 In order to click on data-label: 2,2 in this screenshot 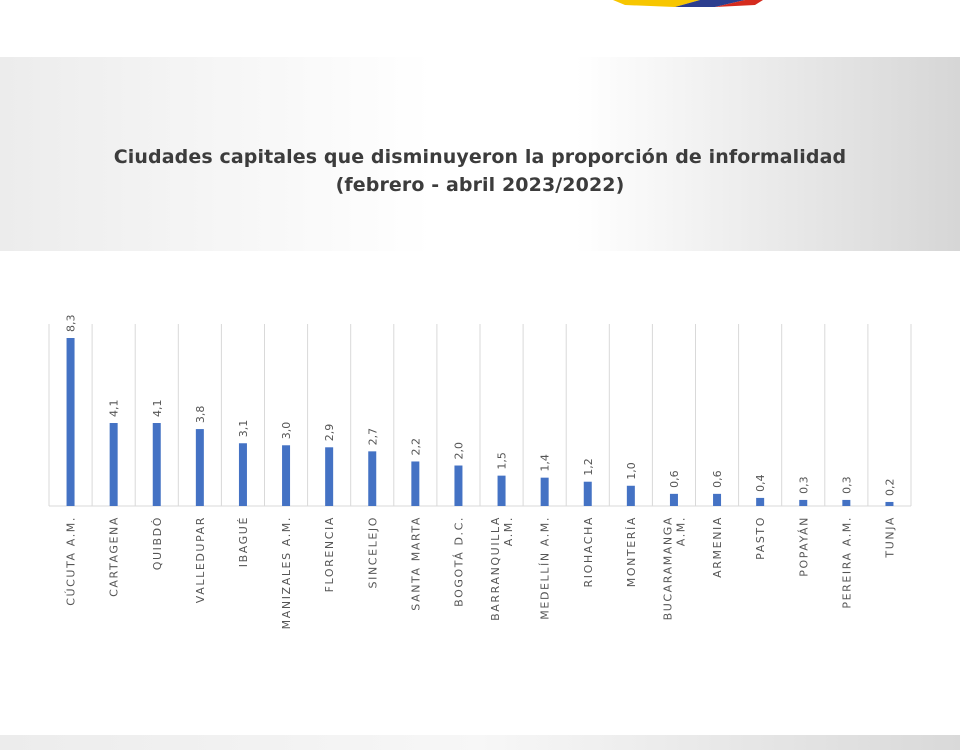, I will do `click(415, 447)`.